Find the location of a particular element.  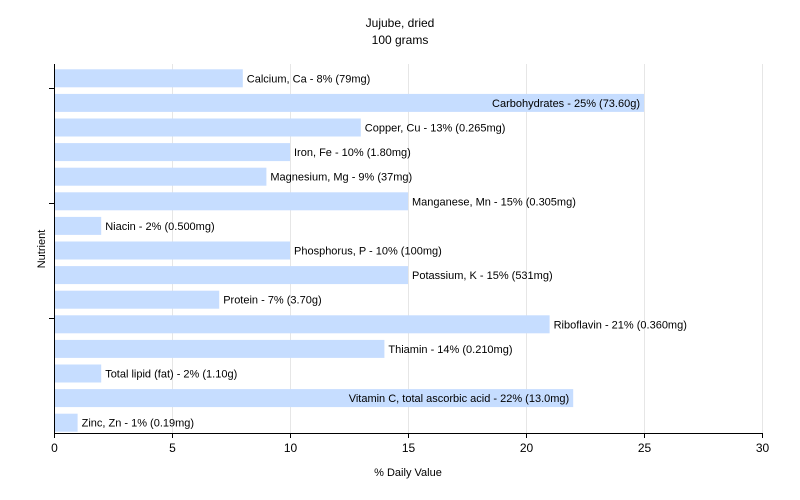

bar-label: Manganese, Mn - 15% (0.305mg) is located at coordinates (494, 202).